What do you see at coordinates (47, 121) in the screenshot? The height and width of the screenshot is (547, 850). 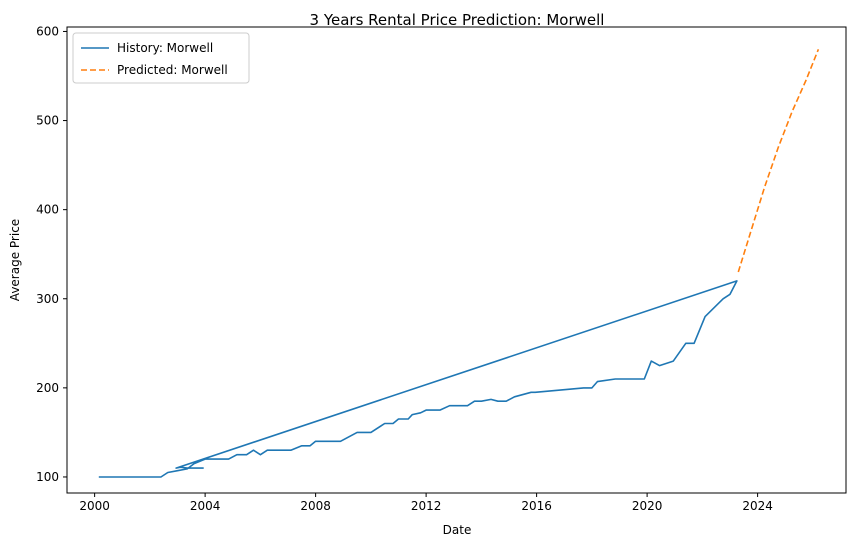 I see `y-tick-label: 500` at bounding box center [47, 121].